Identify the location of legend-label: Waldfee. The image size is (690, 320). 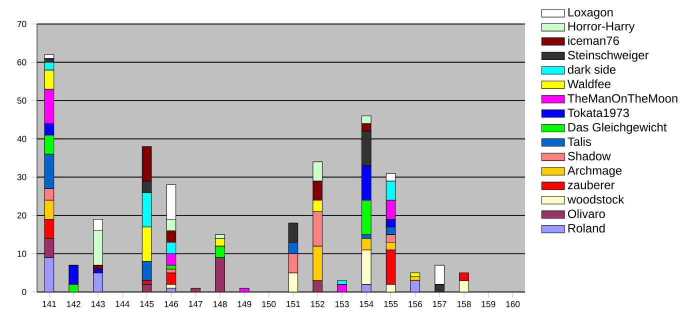
(588, 83).